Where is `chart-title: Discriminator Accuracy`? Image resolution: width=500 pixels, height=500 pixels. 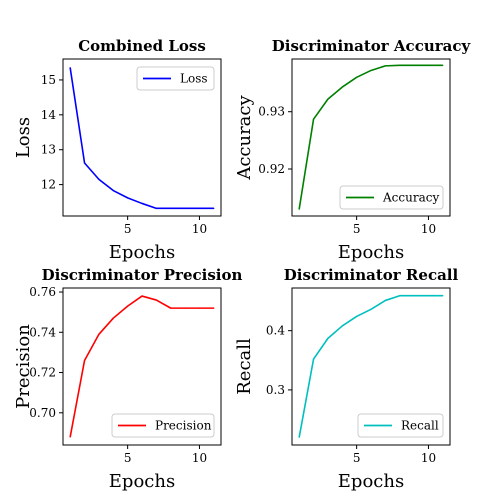
chart-title: Discriminator Accuracy is located at coordinates (372, 46).